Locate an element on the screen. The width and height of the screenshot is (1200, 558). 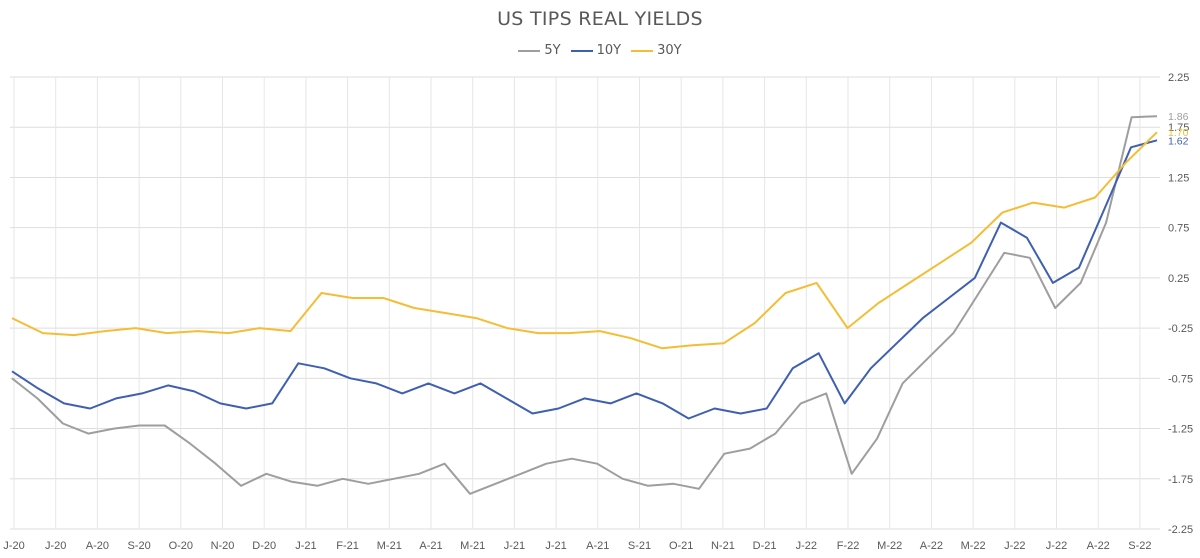
x-tick-label-12: J-21 is located at coordinates (514, 546).